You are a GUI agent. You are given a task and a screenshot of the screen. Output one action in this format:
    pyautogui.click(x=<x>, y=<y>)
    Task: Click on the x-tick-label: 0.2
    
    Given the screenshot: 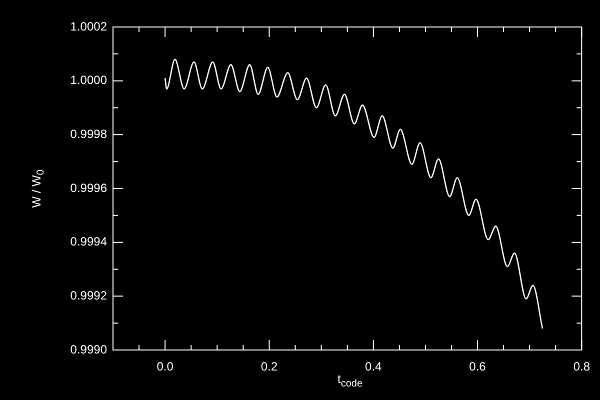 What is the action you would take?
    pyautogui.click(x=269, y=367)
    